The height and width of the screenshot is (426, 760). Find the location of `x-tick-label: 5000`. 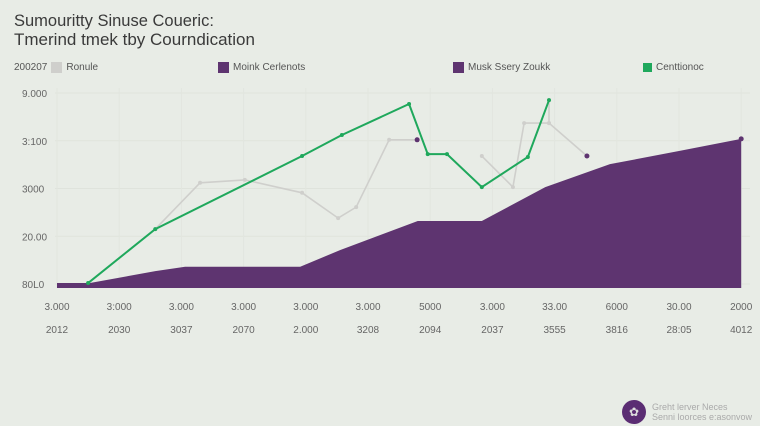

x-tick-label: 5000 is located at coordinates (430, 307).